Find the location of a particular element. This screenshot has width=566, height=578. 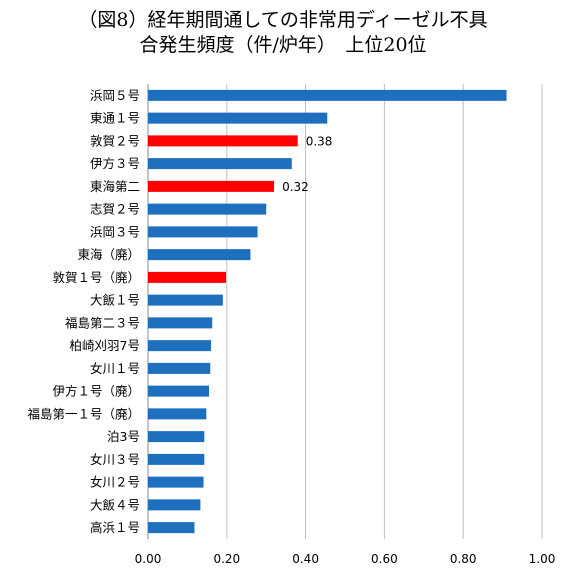

x-tick-label: 0.80 is located at coordinates (463, 559).